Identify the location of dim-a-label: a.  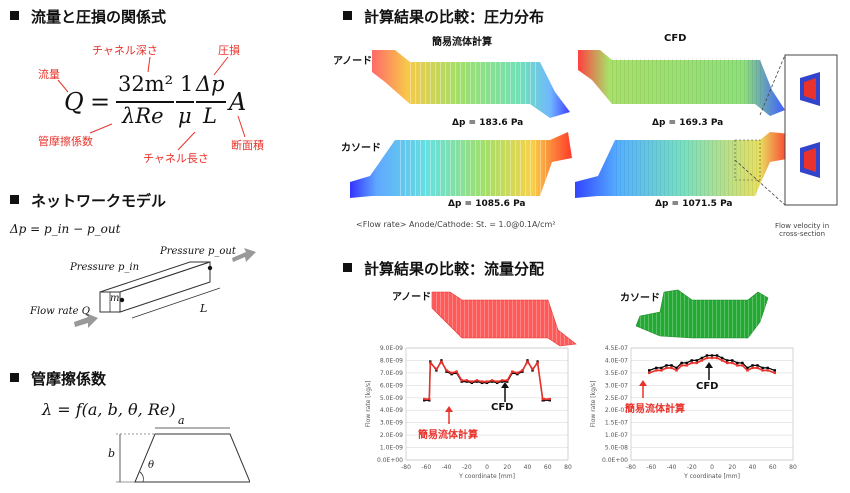
(181, 420).